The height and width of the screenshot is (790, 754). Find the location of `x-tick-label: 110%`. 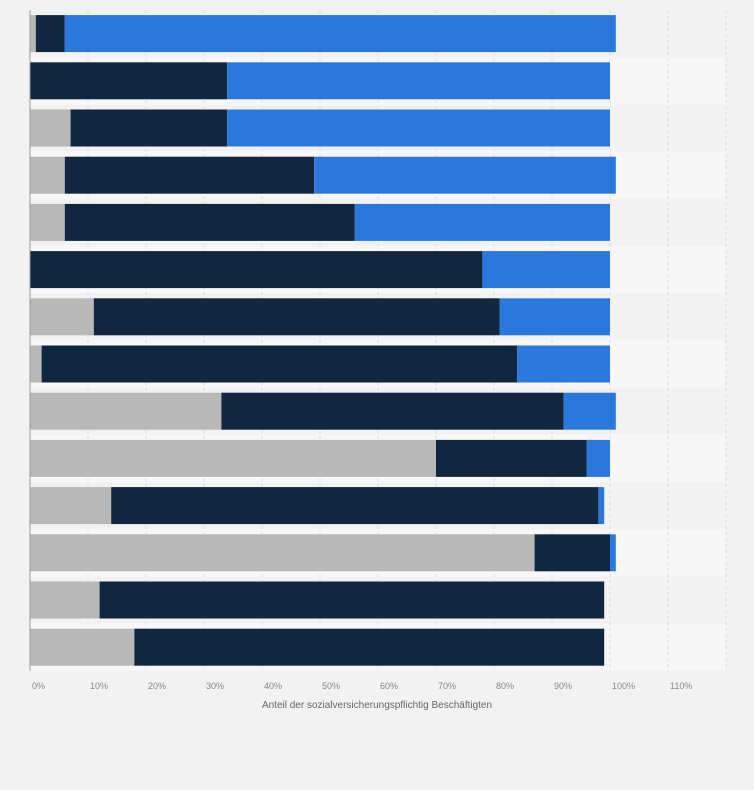

x-tick-label: 110% is located at coordinates (681, 686).